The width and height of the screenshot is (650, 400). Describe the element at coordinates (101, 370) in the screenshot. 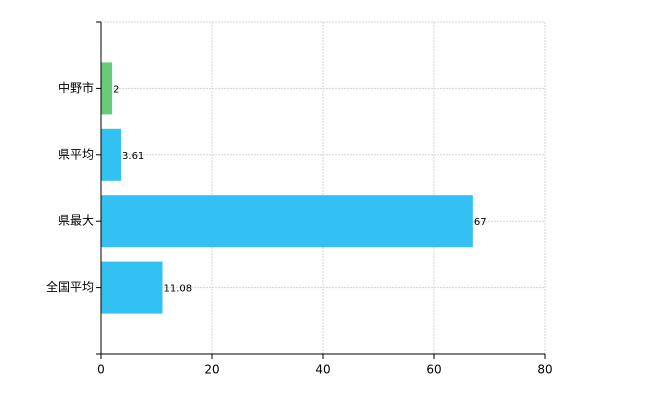

I see `x-tick-label: 0` at that location.